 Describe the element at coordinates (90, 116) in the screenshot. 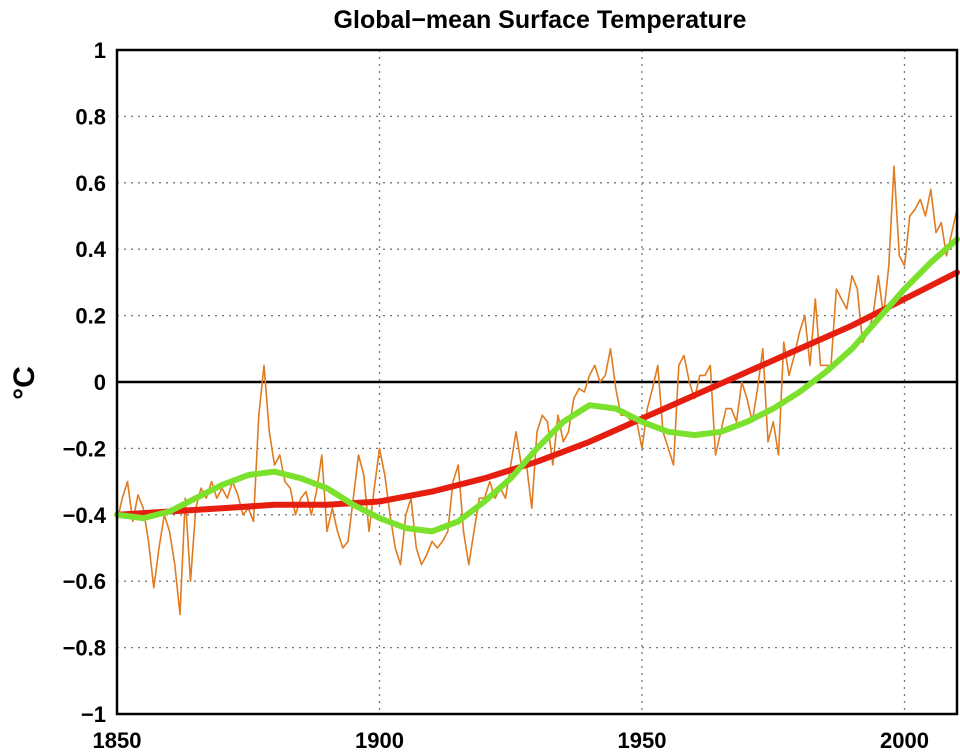

I see `y-tick-label: 0.8` at that location.